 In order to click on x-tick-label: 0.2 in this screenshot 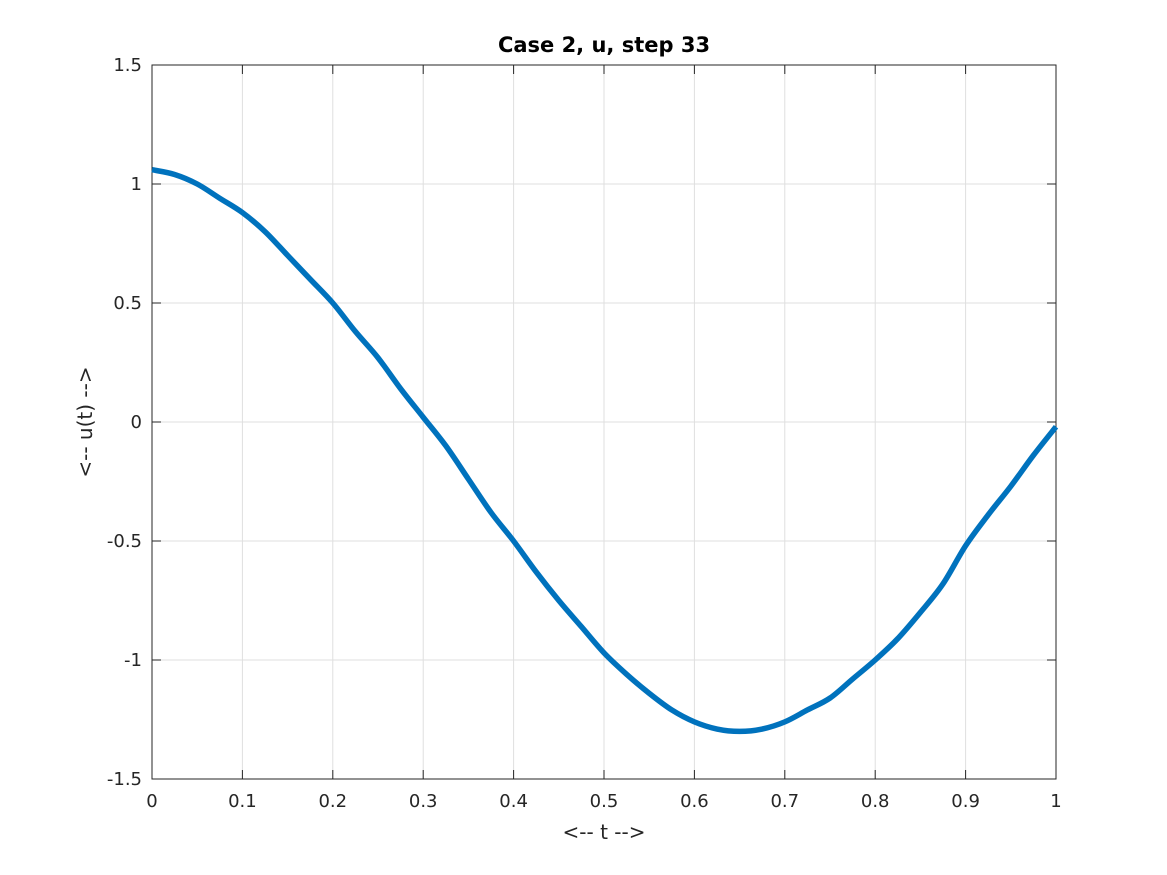, I will do `click(332, 801)`.